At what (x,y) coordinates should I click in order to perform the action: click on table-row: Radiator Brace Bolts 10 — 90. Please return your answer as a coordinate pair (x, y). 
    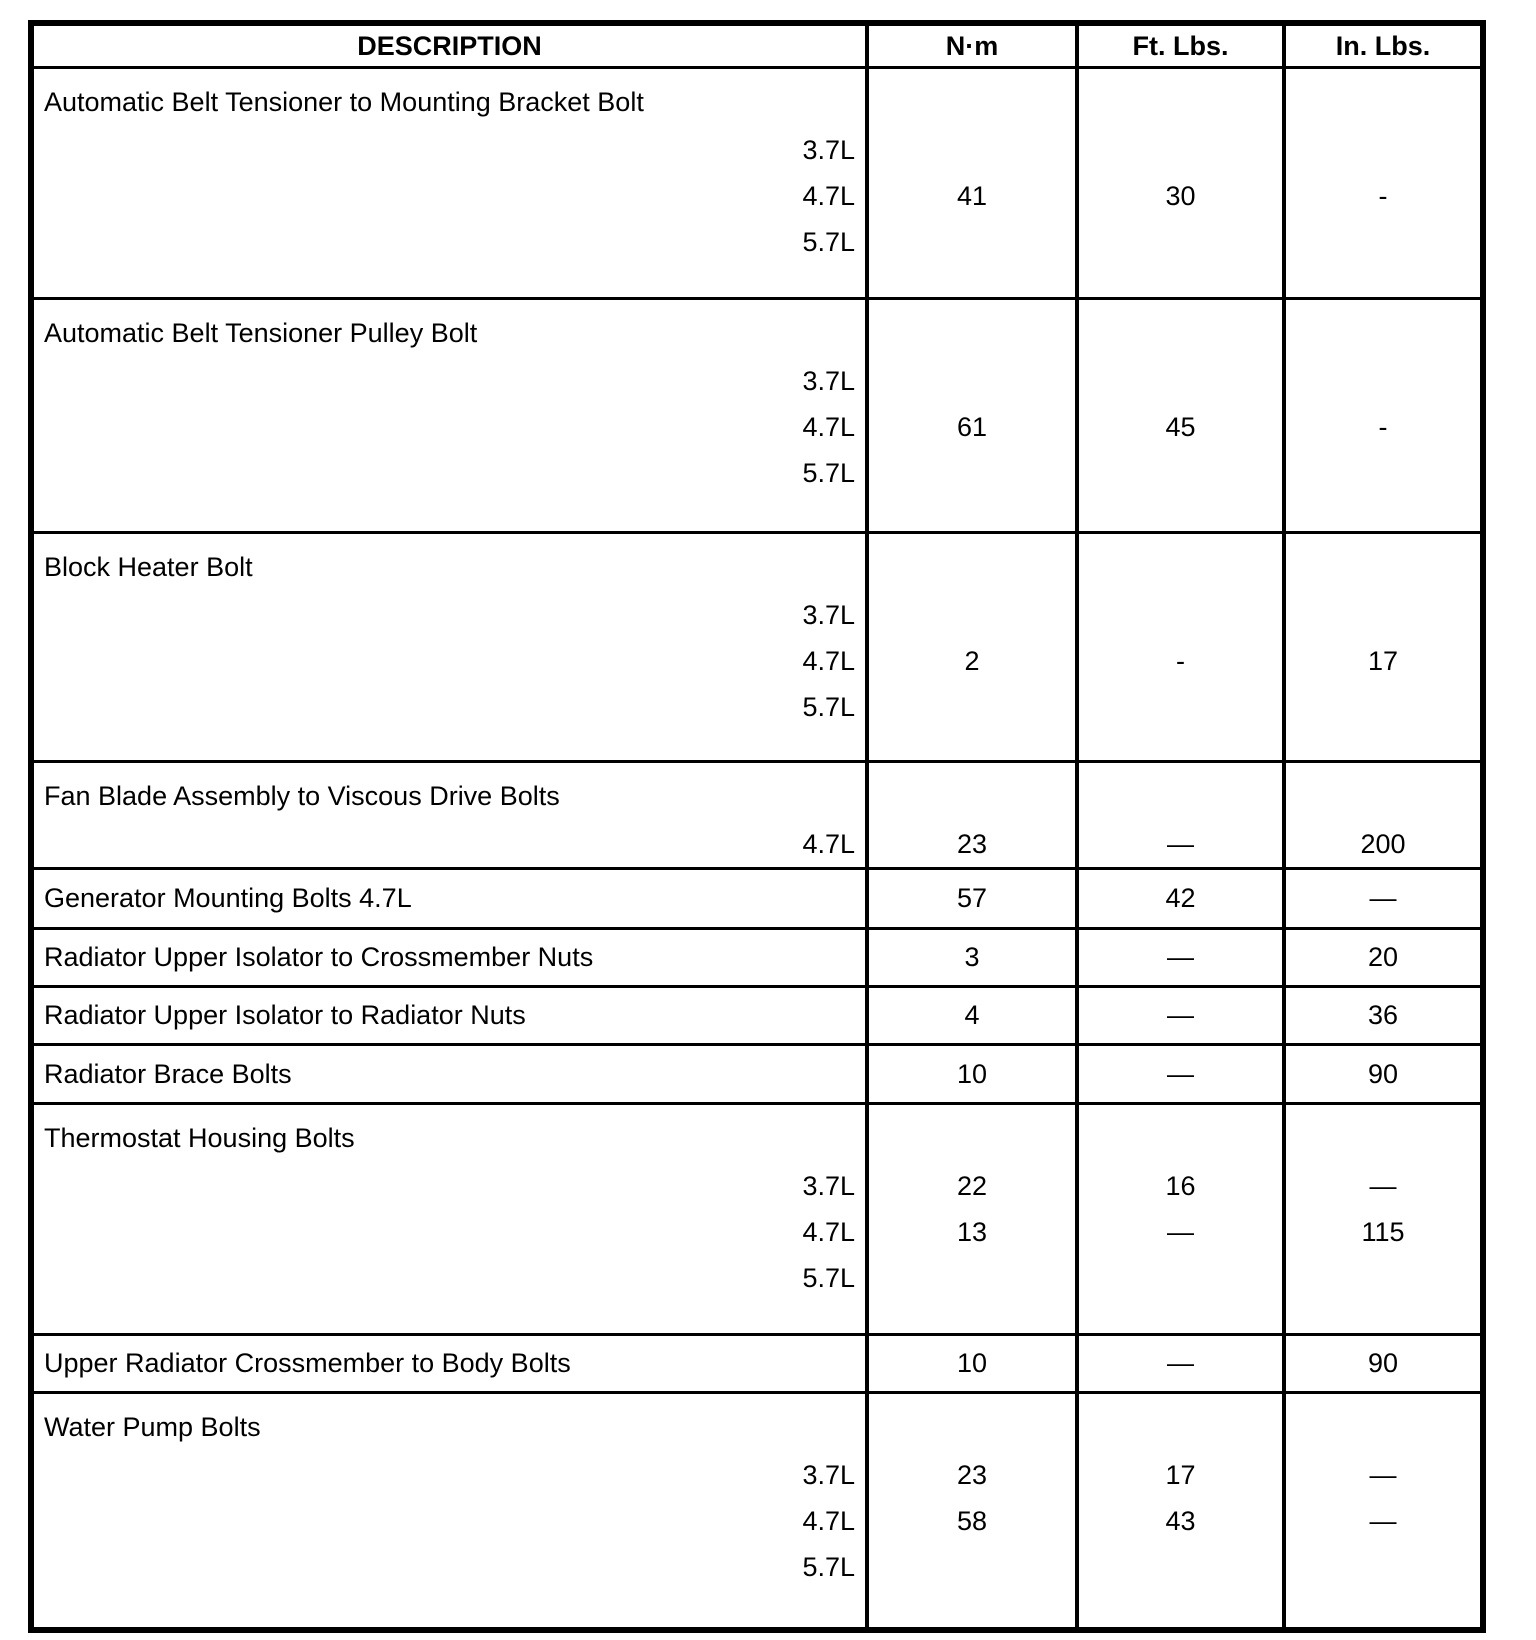
    Looking at the image, I should click on (757, 1074).